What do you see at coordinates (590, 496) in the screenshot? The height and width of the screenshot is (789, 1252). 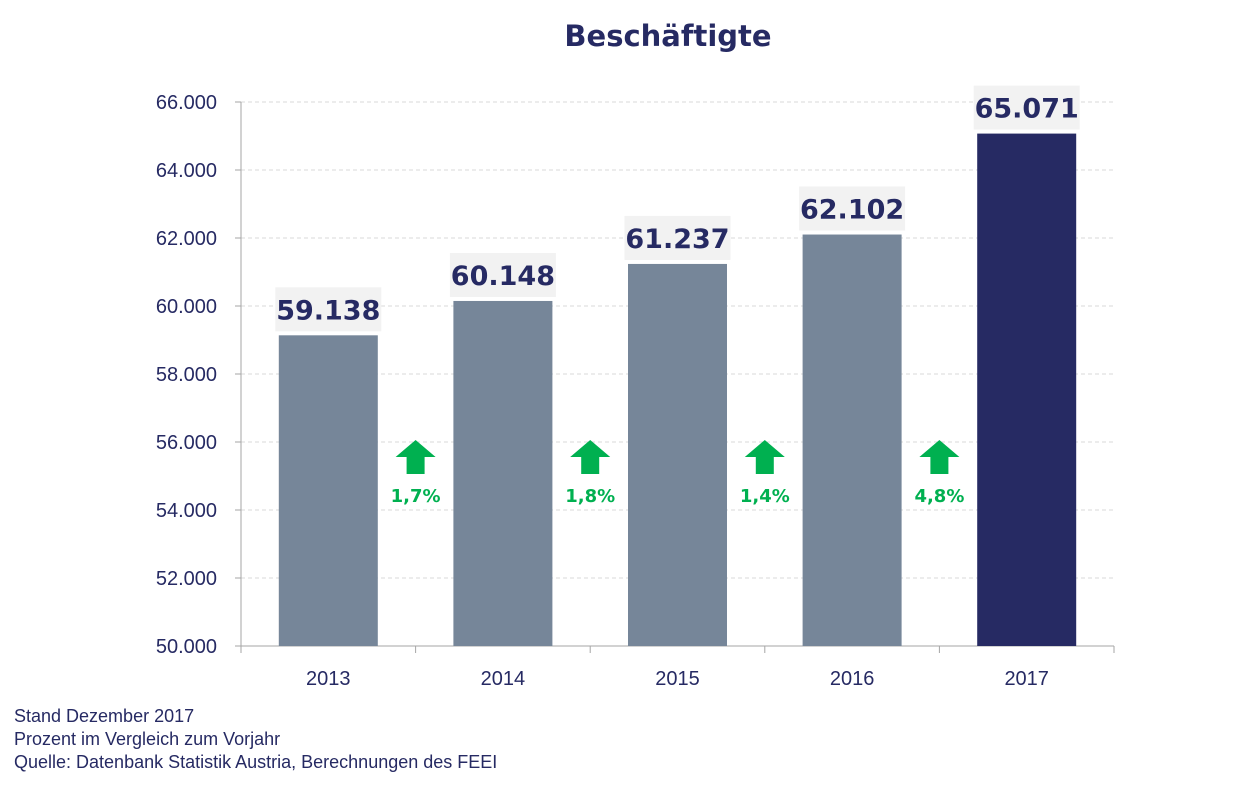 I see `growth-percent-label: 1,8%` at bounding box center [590, 496].